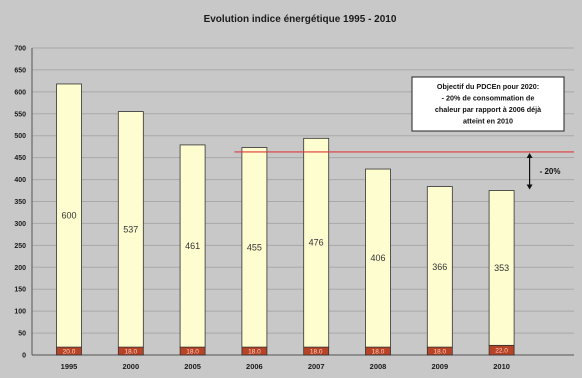 Image resolution: width=582 pixels, height=378 pixels. What do you see at coordinates (378, 366) in the screenshot?
I see `x-tick-label-2008: 2008` at bounding box center [378, 366].